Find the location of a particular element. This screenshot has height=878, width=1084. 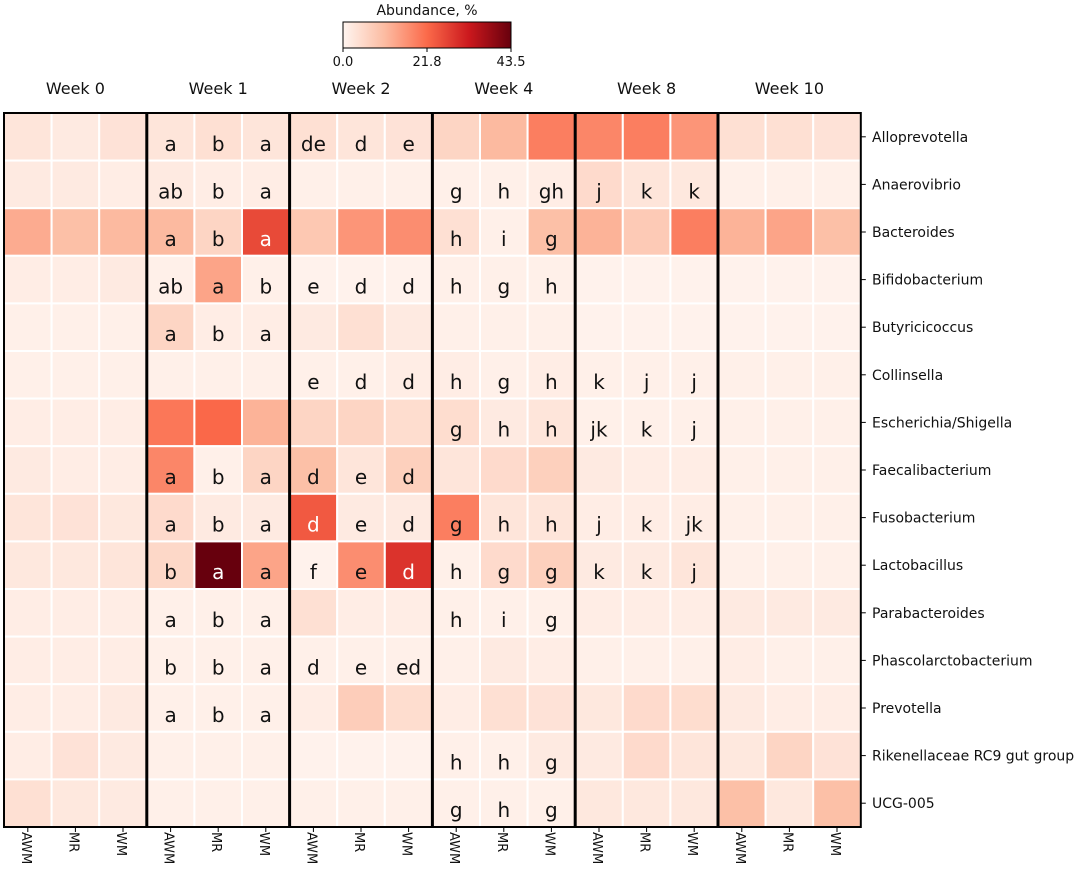

significance-letter: i is located at coordinates (504, 239).